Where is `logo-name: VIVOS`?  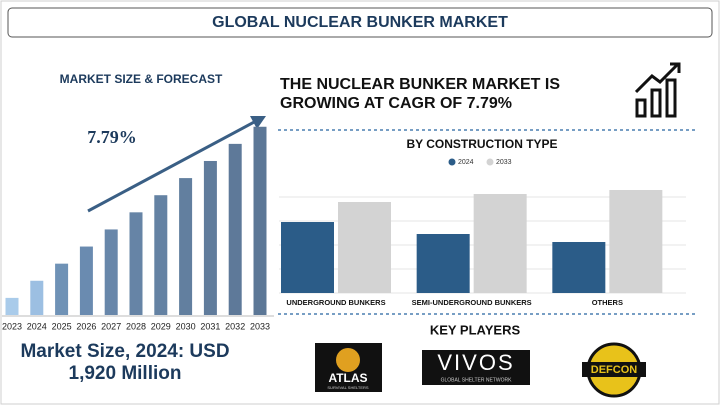
logo-name: VIVOS is located at coordinates (475, 362).